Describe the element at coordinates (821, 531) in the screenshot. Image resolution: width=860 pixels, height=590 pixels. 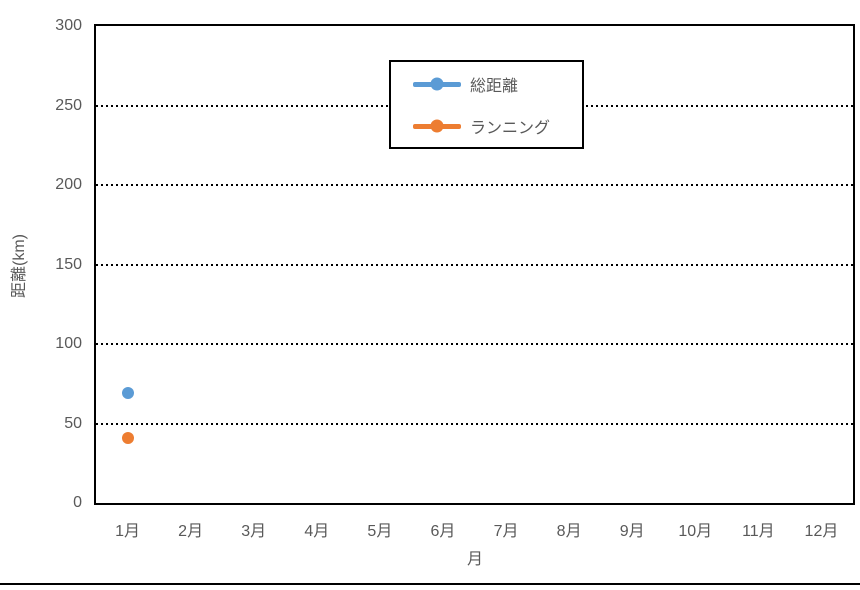
I see `x-tick-label: 12月` at that location.